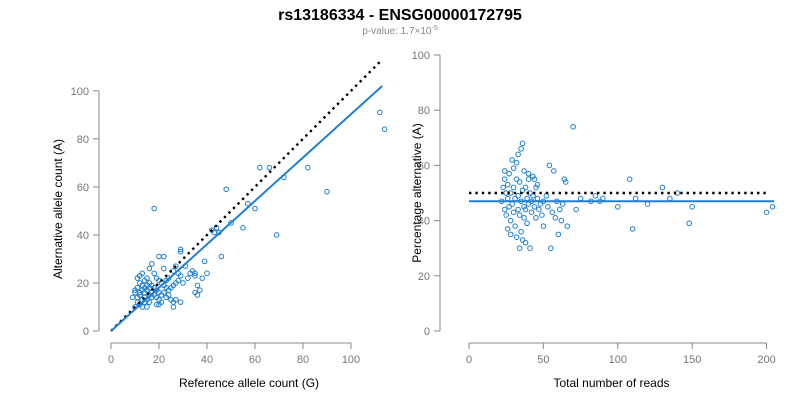 This screenshot has height=400, width=800. I want to click on x-tick-label: 40, so click(207, 360).